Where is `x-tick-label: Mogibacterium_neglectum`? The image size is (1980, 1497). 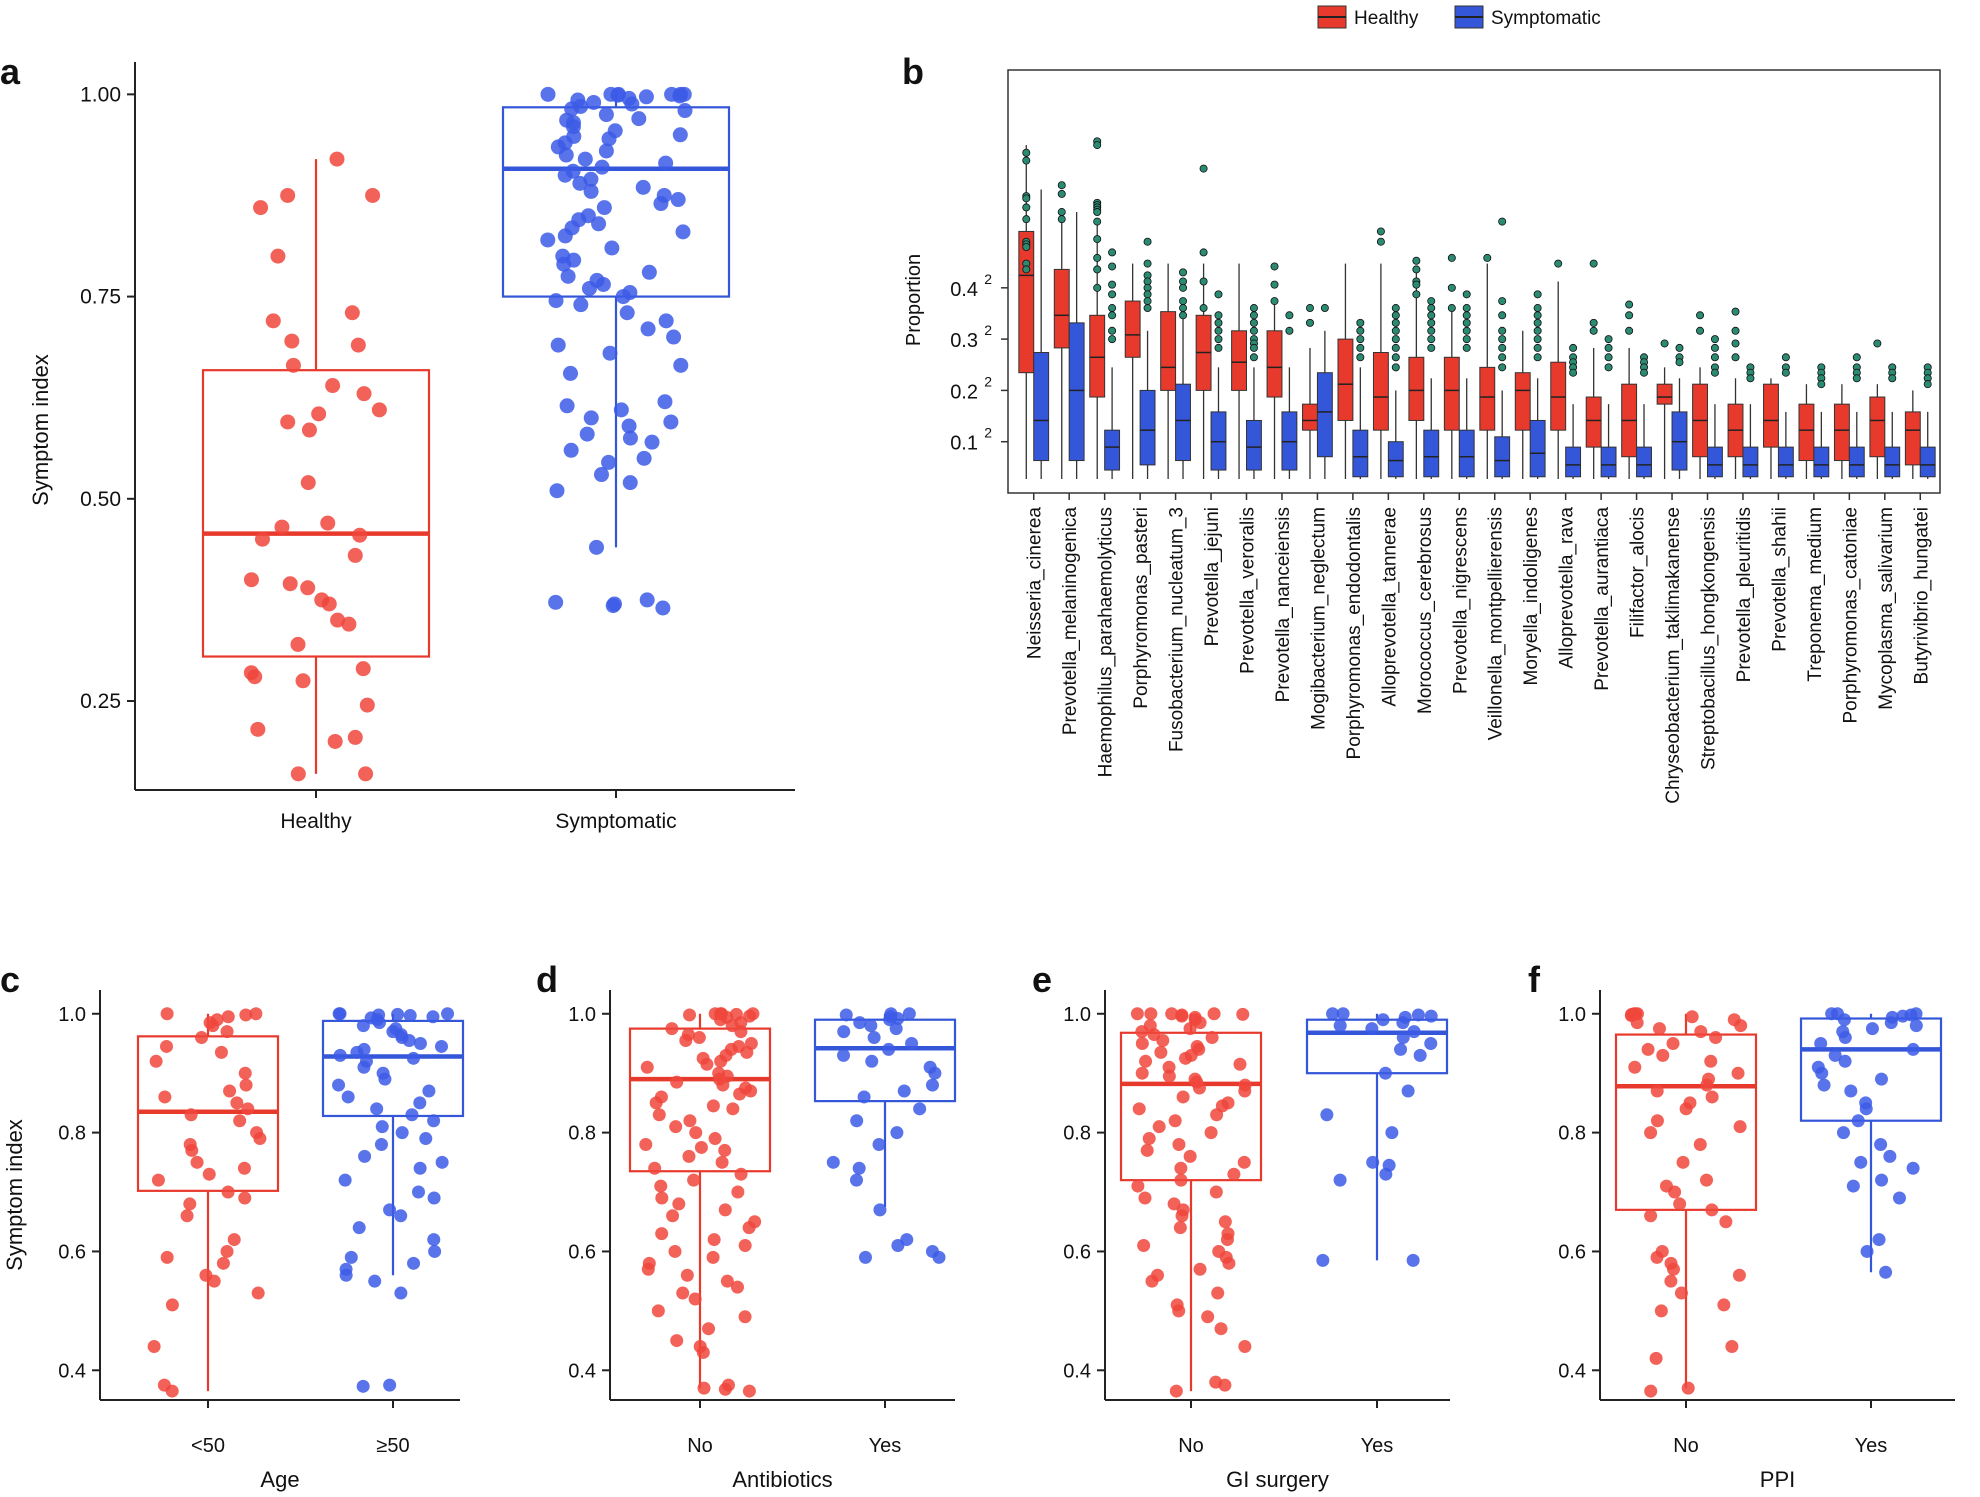 x-tick-label: Mogibacterium_neglectum is located at coordinates (1318, 618).